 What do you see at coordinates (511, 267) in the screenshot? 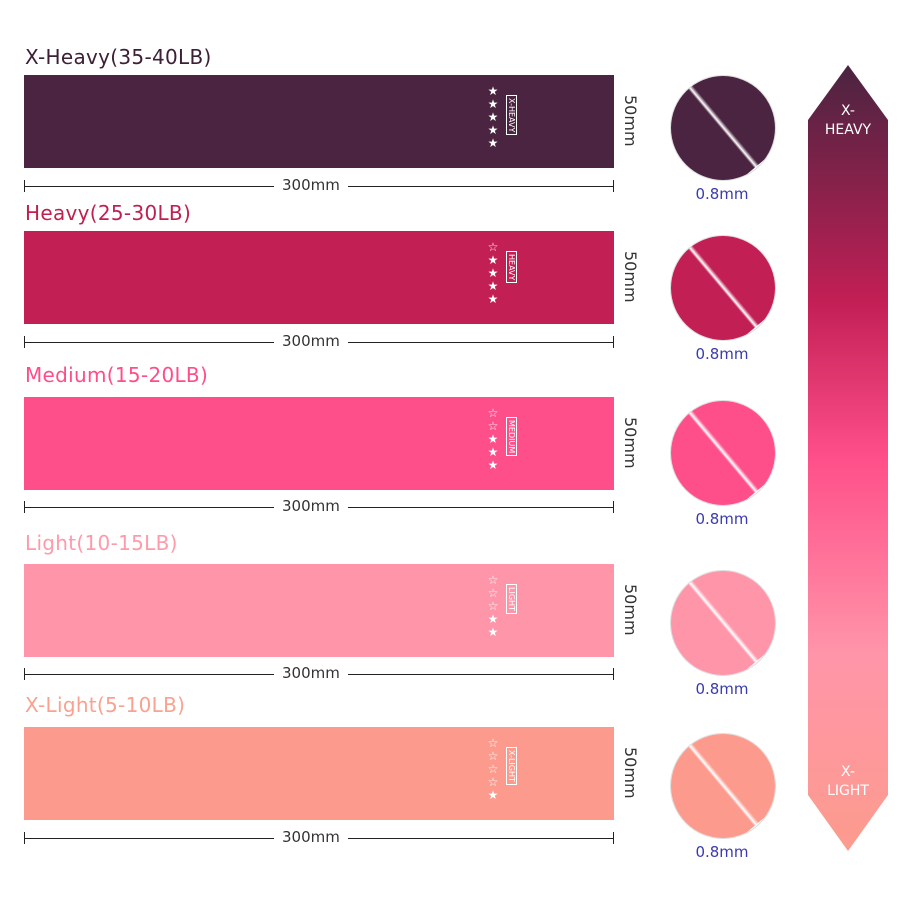
I see `band-tag: HEAVY` at bounding box center [511, 267].